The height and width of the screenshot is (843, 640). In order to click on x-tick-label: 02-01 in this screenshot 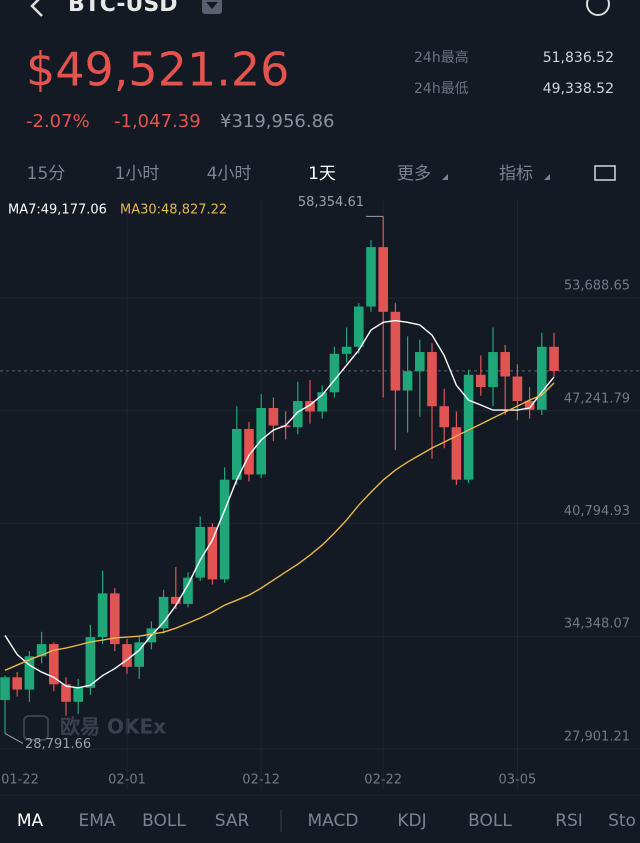, I will do `click(127, 780)`.